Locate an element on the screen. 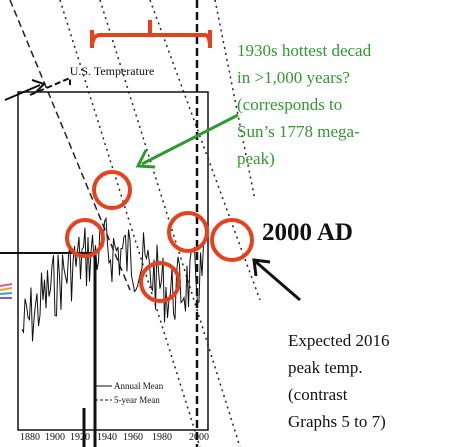  highlights is located at coordinates (159, 236).